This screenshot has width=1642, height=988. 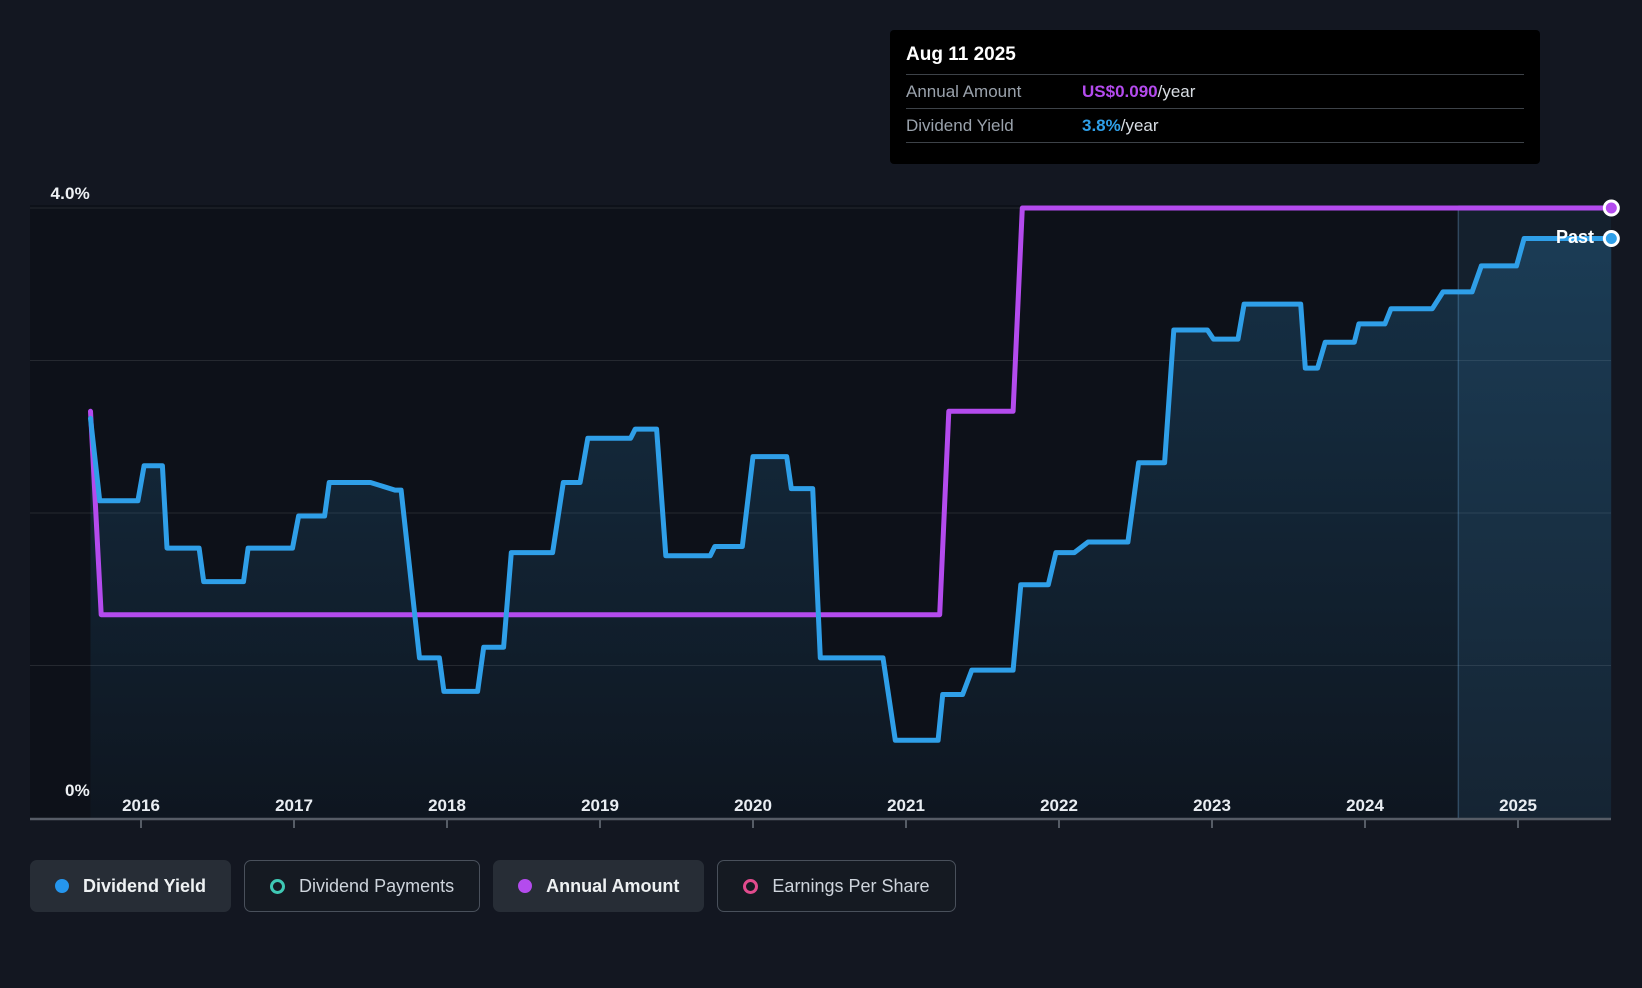 I want to click on tooltip-row-dividend-yield: Dividend Yield 3.8% /year, so click(x=1215, y=125).